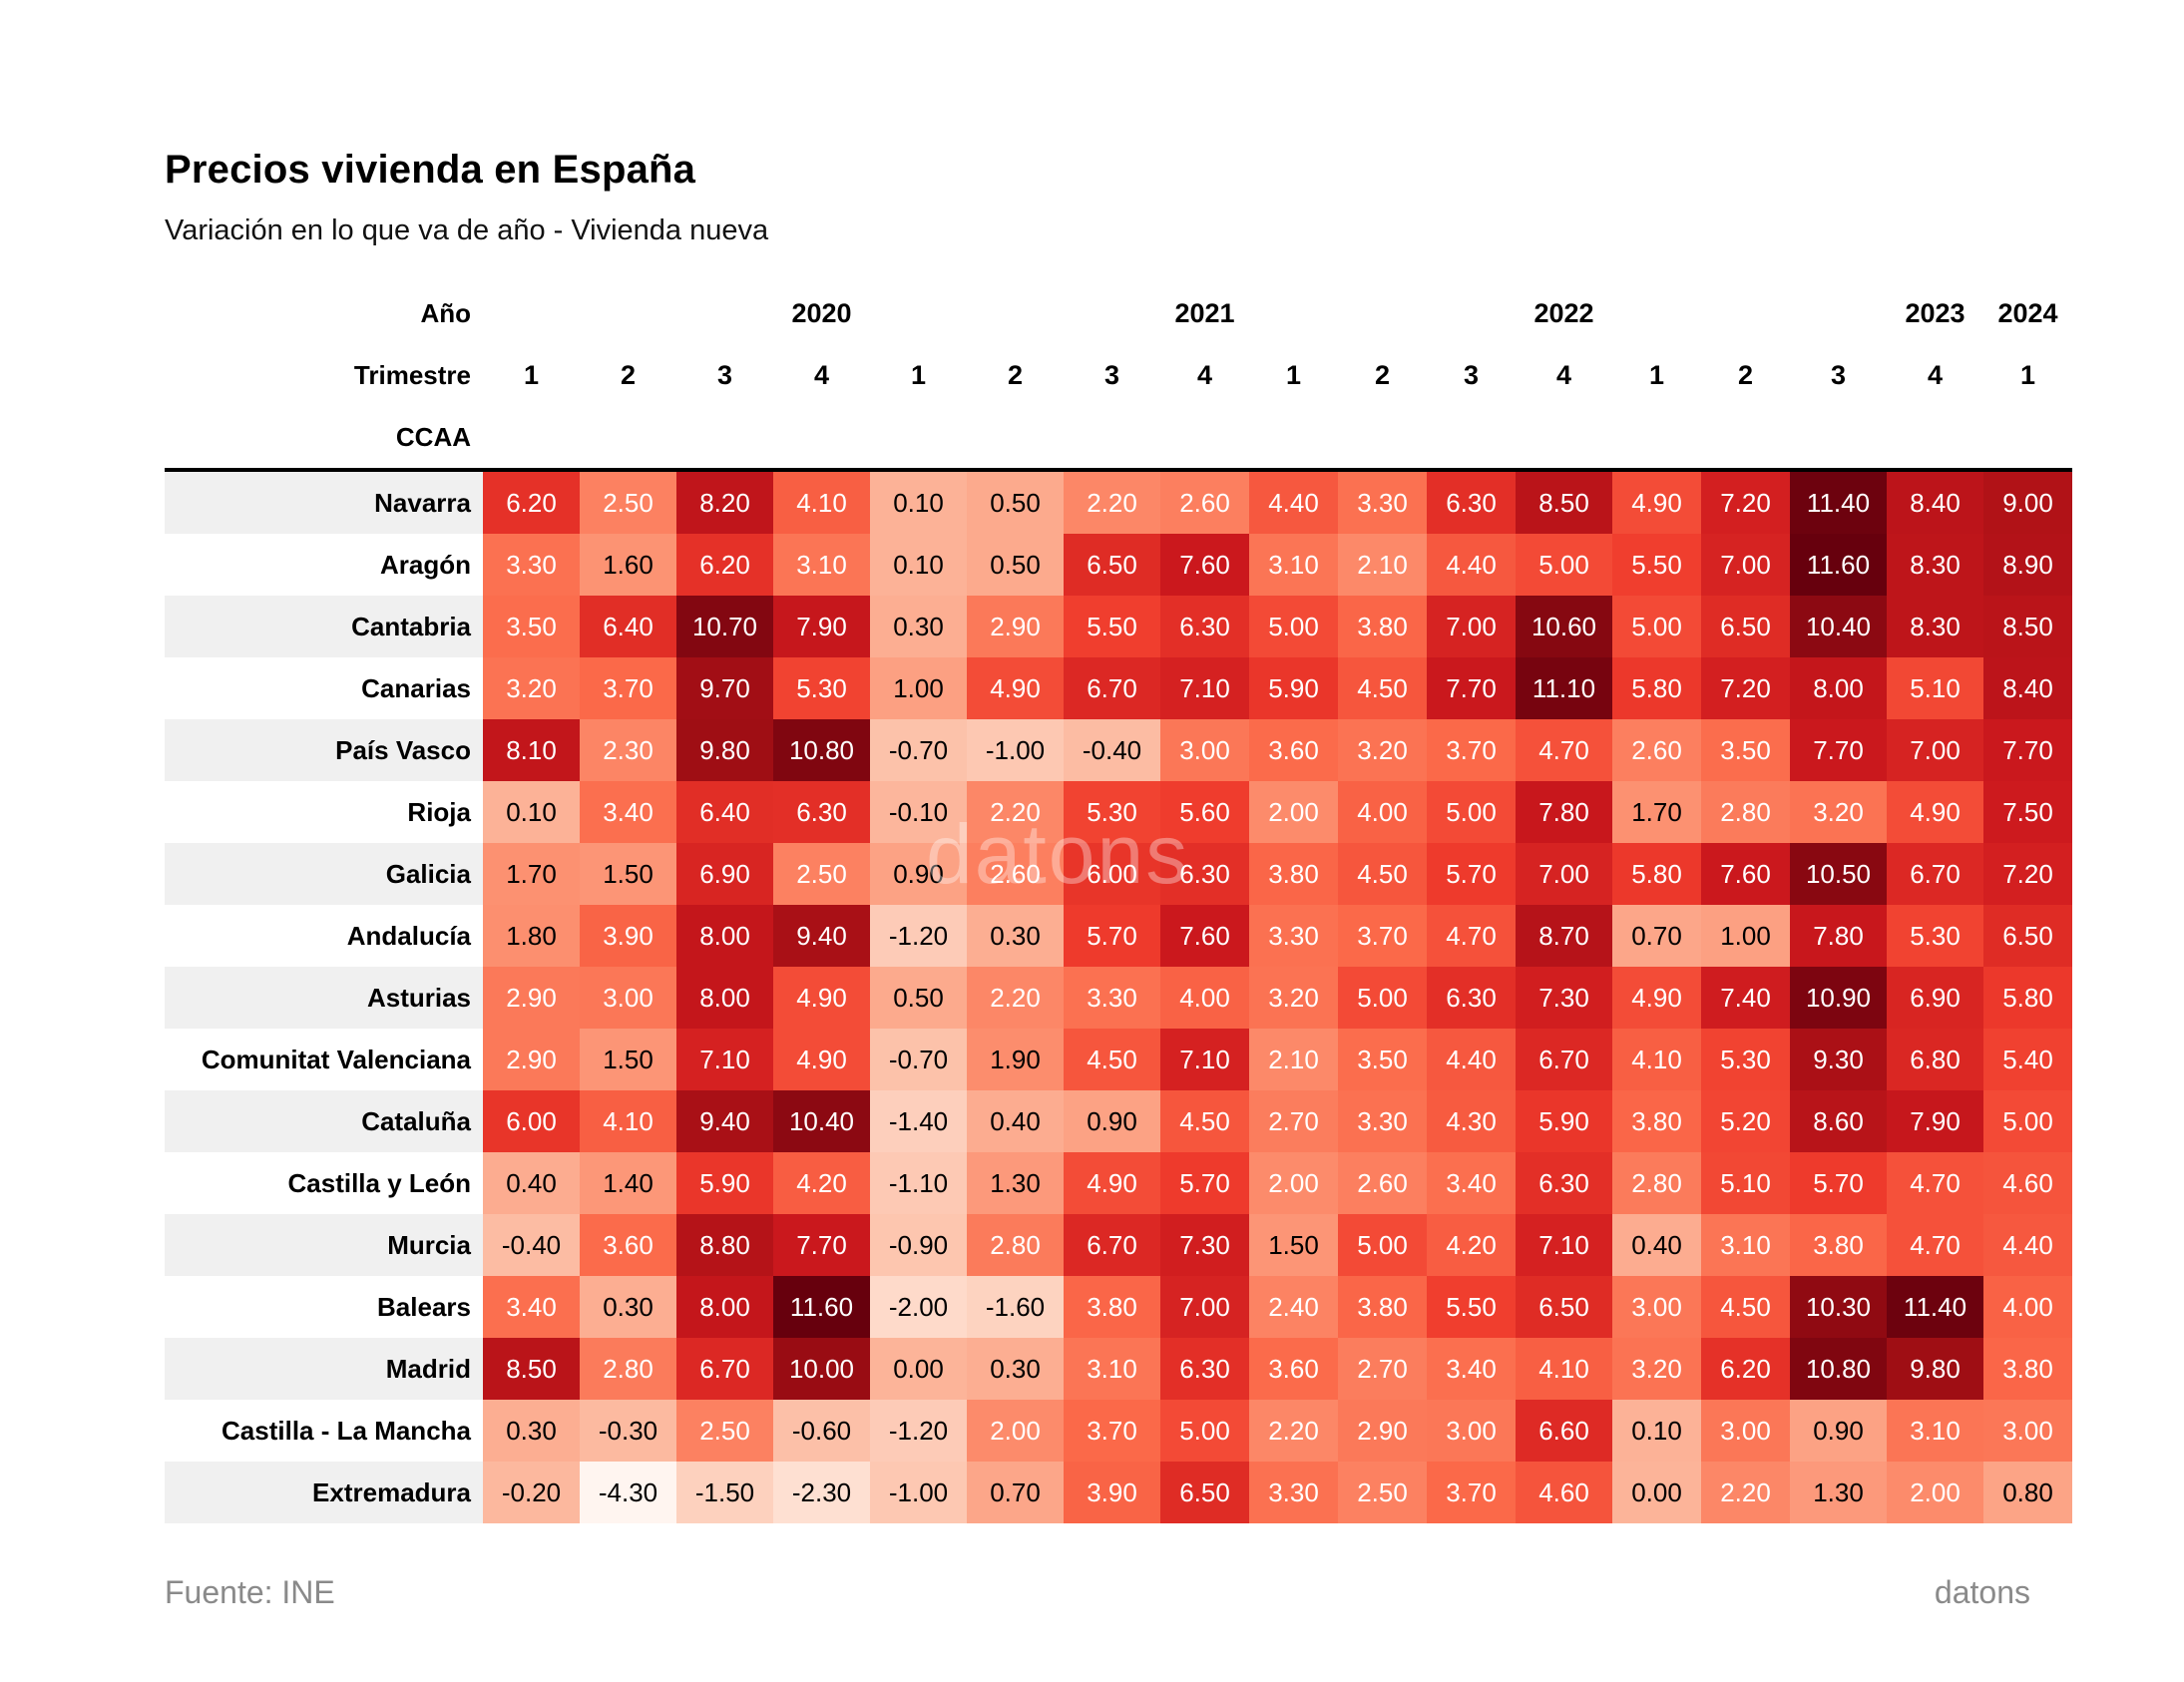 Image resolution: width=2184 pixels, height=1682 pixels. I want to click on year-header-cell: 2022, so click(1564, 313).